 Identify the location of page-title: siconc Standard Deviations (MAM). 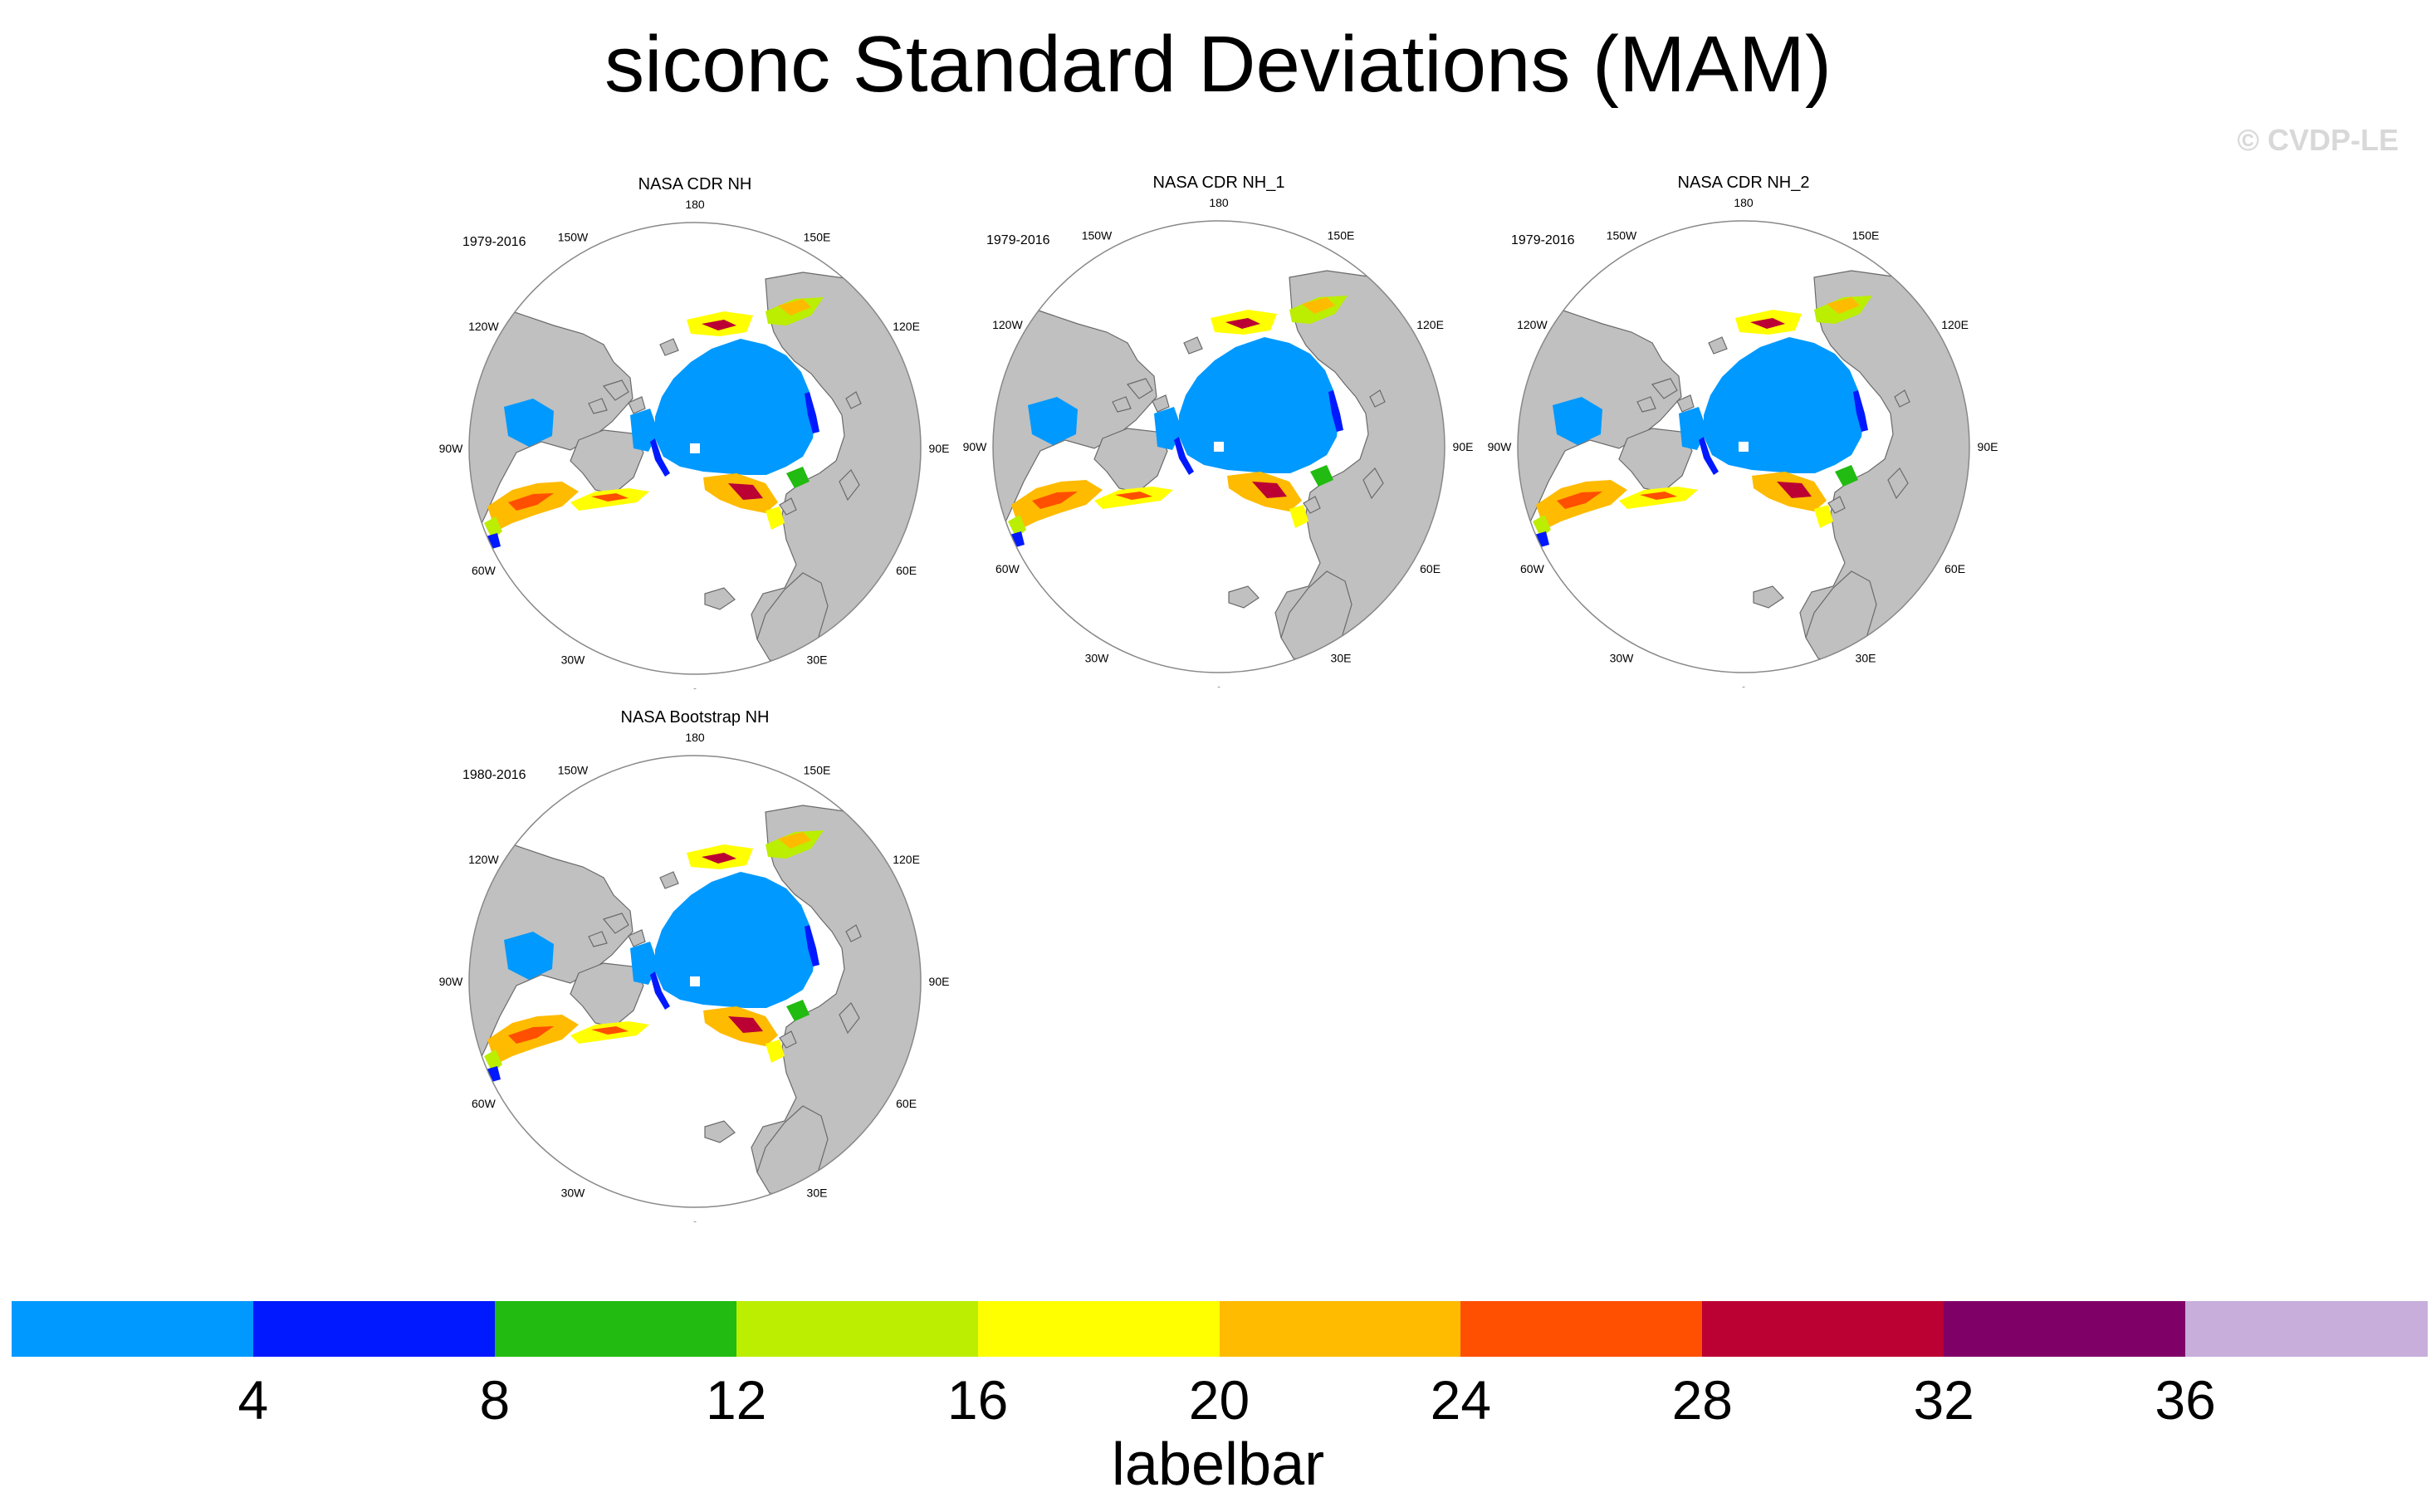
(1218, 64).